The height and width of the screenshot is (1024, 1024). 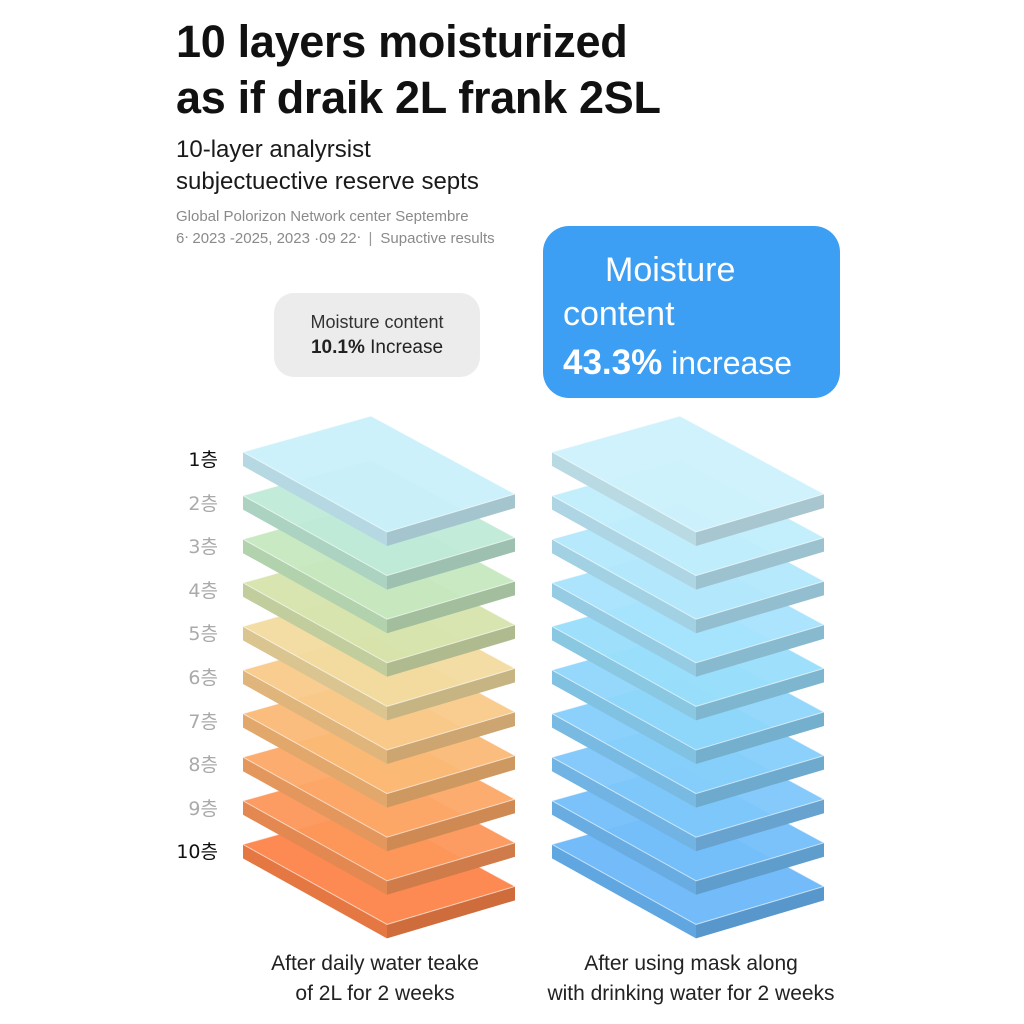 What do you see at coordinates (375, 993) in the screenshot?
I see `caption-left-line-2: of 2L for 2 weeks` at bounding box center [375, 993].